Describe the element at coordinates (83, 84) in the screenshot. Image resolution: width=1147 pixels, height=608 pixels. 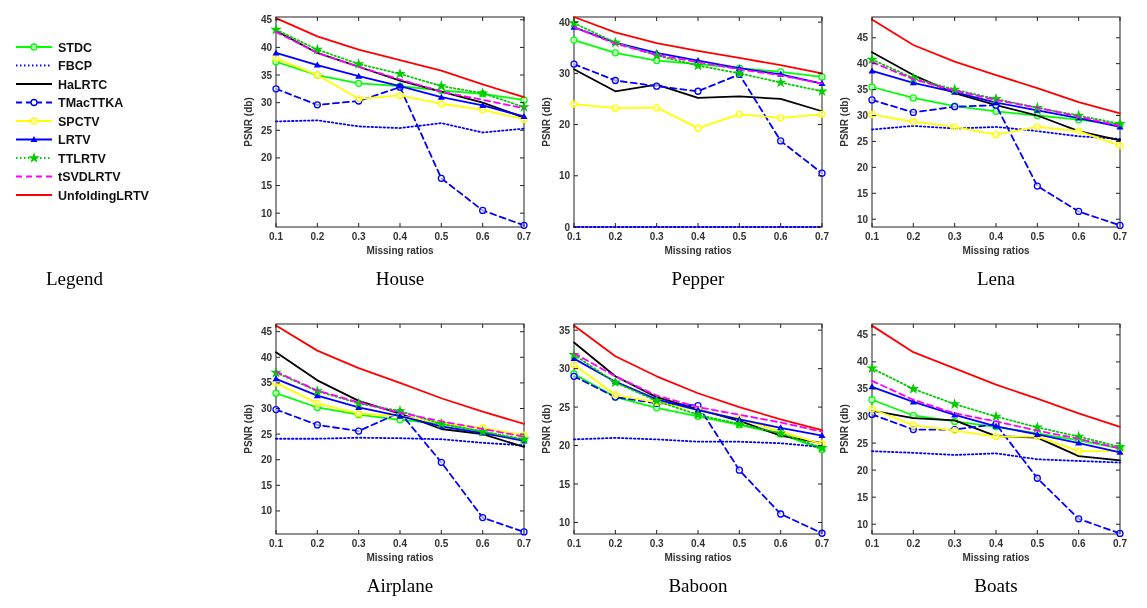
I see `legend-label: HaLRTC` at that location.